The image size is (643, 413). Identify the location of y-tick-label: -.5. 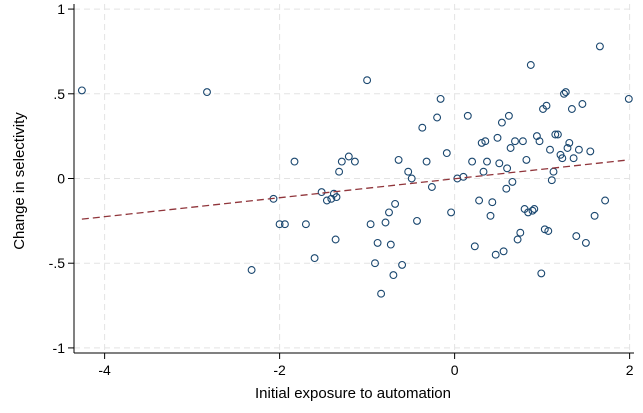
(57, 263).